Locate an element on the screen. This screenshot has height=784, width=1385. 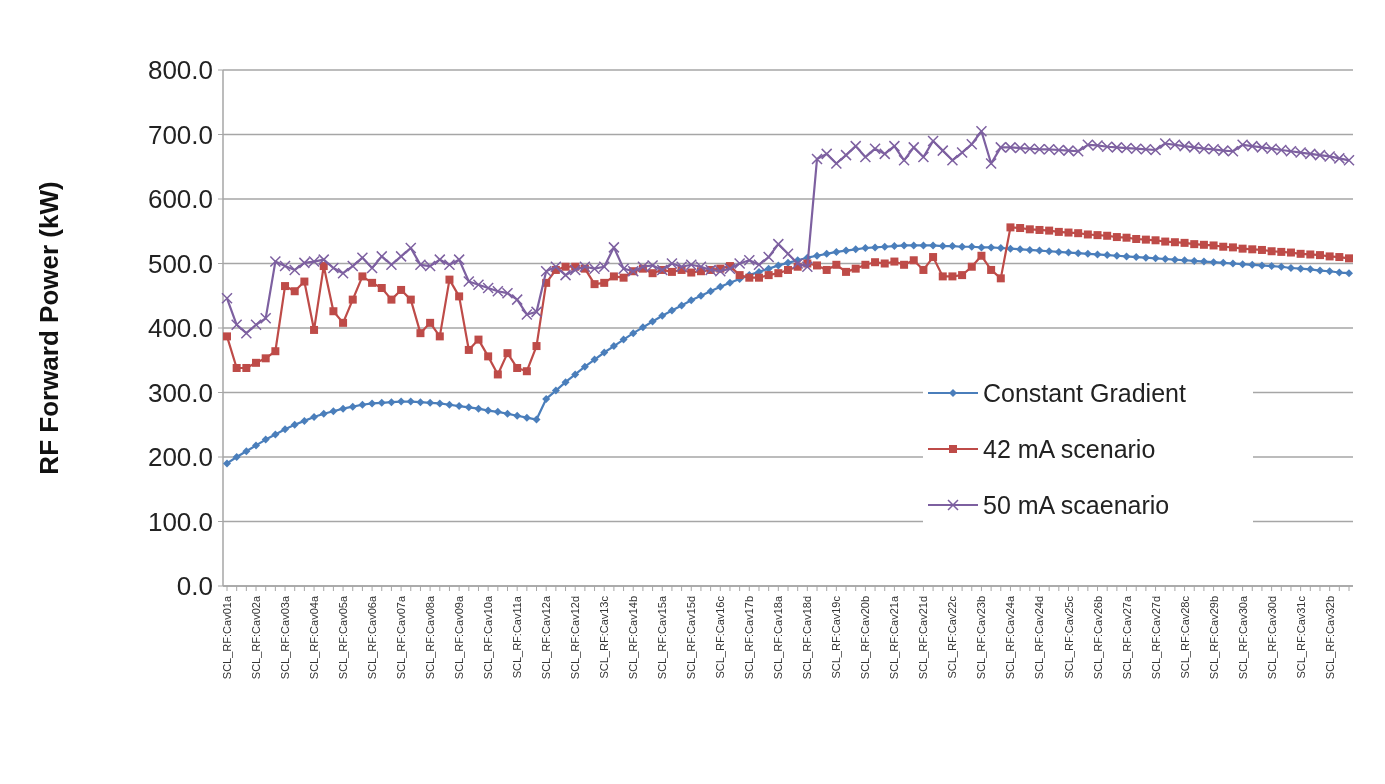
y-tick-label: 300.0 is located at coordinates (180, 392).